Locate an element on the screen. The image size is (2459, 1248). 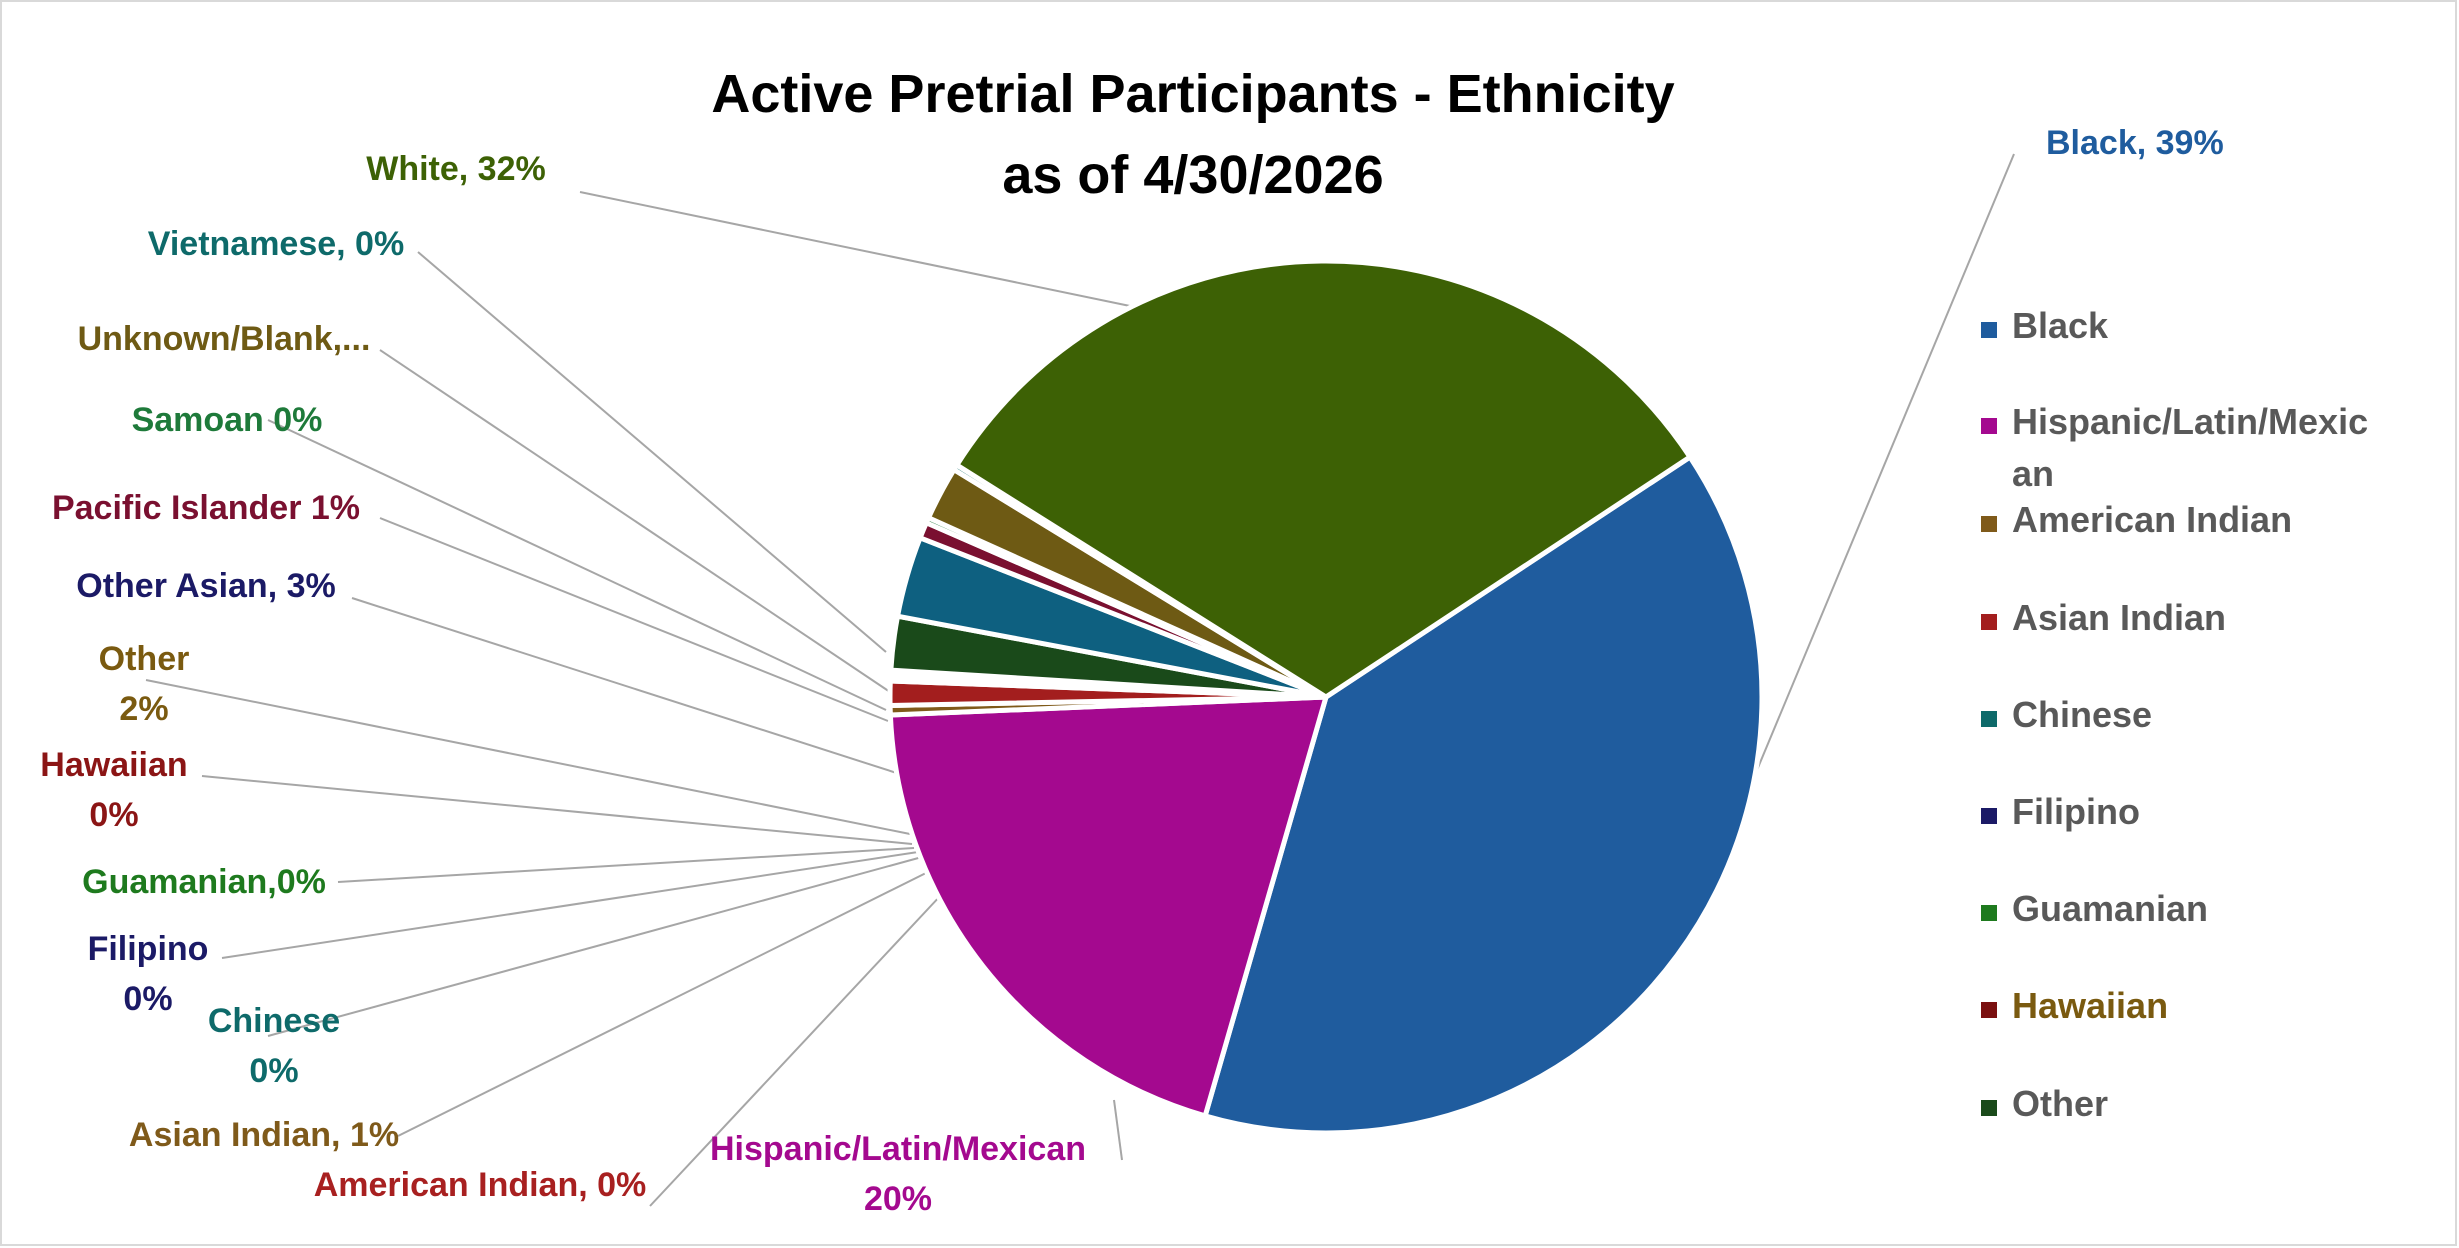
legend-label-hispanic-latin-mexican: Hispanic/Latin/Mexic an is located at coordinates (2190, 447).